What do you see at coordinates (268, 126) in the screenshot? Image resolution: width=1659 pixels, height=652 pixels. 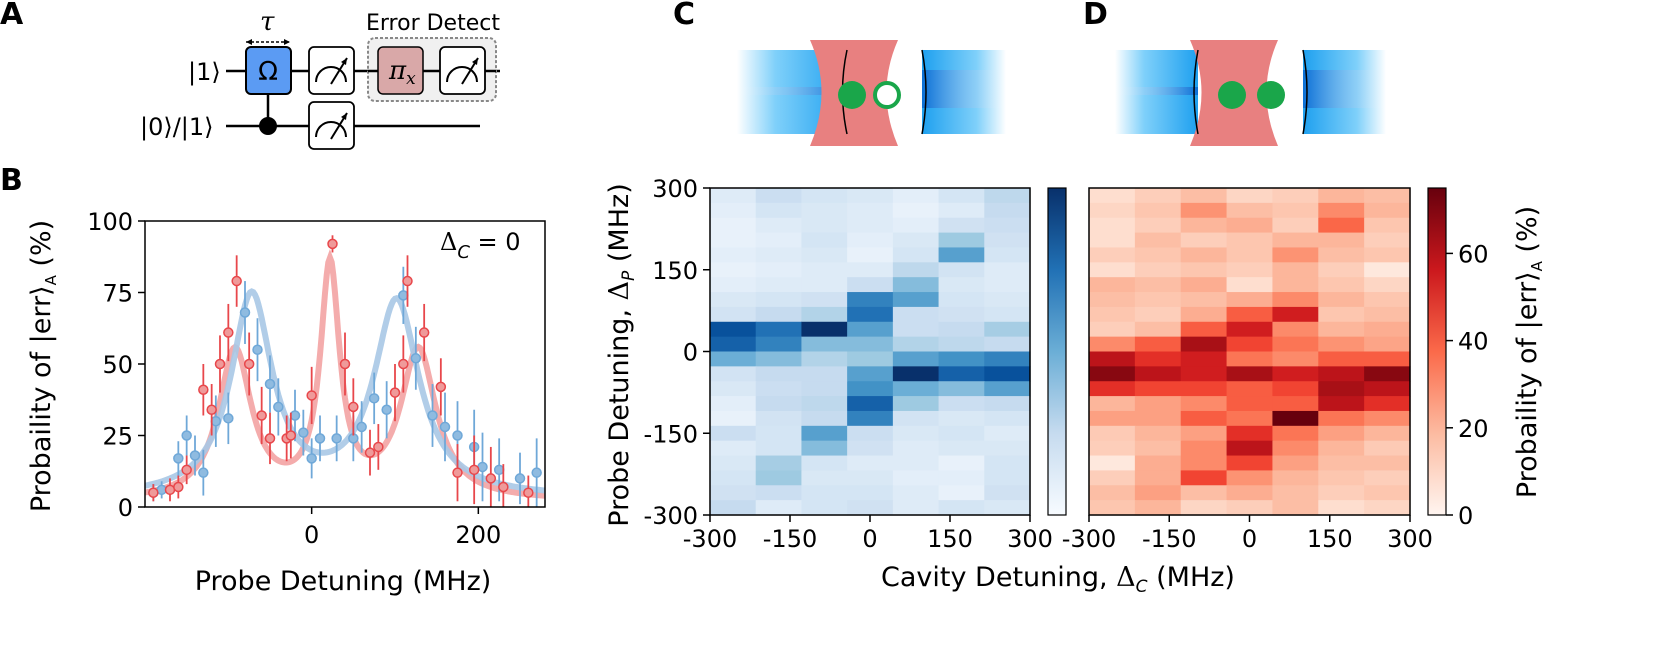 I see `control-dot` at bounding box center [268, 126].